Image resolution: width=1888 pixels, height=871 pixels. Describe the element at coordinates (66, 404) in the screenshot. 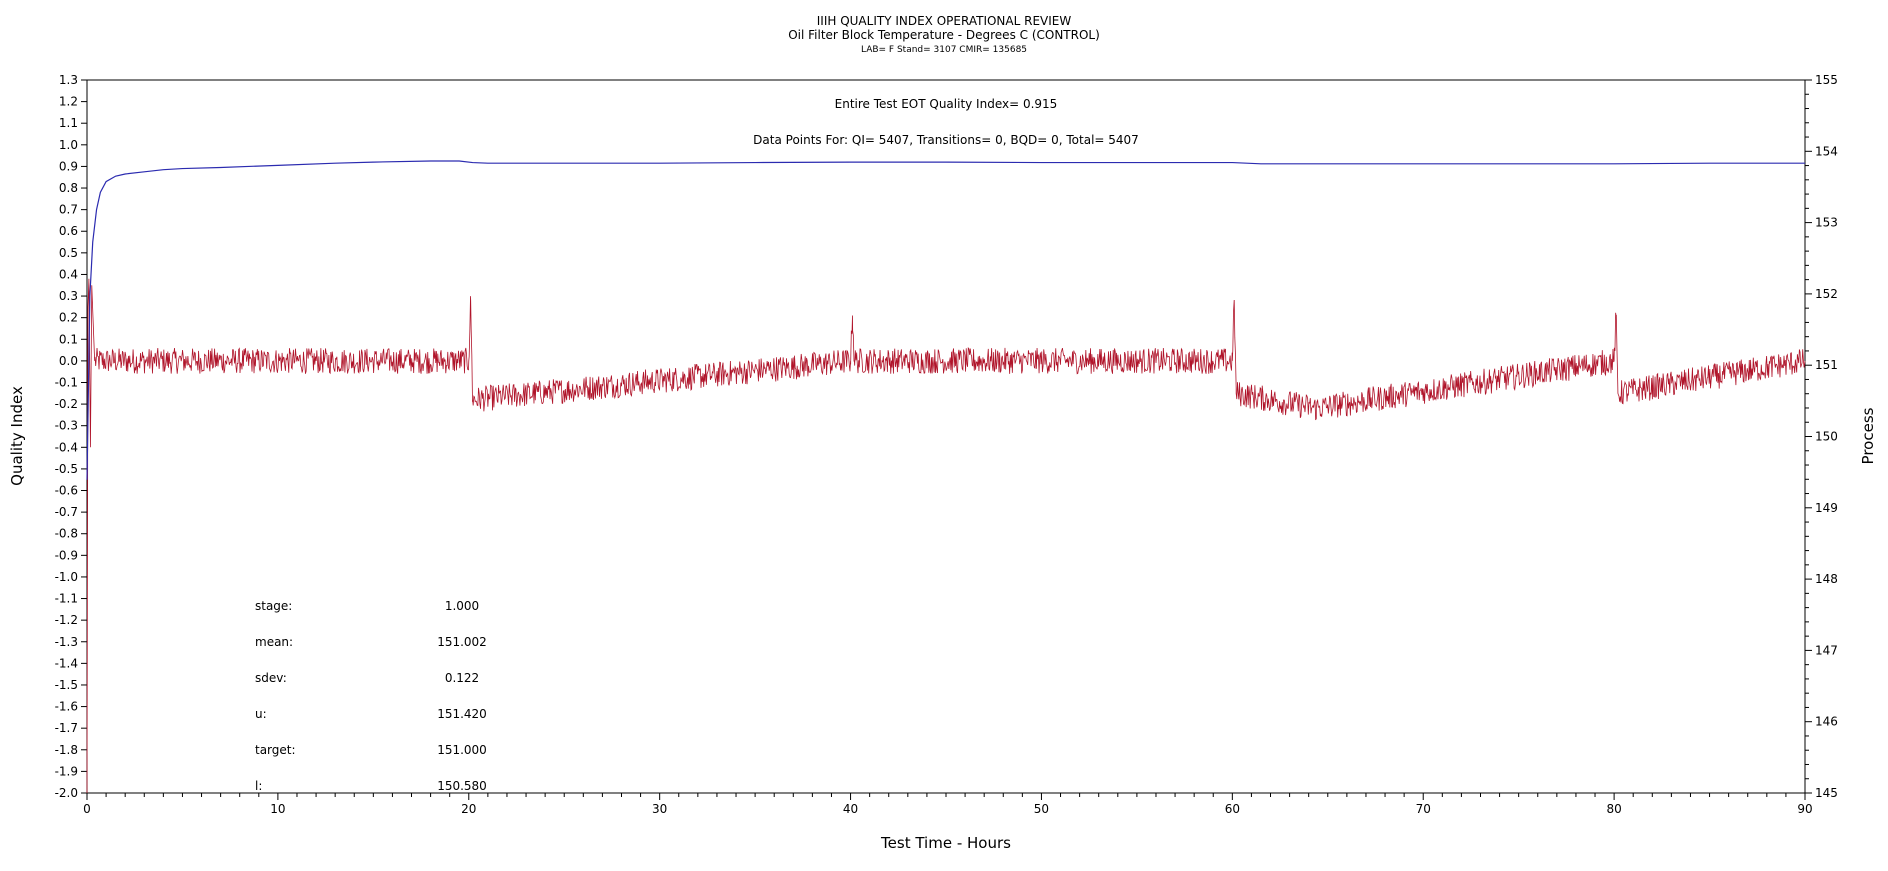

I see `y-left-tick-label: -0.2` at that location.